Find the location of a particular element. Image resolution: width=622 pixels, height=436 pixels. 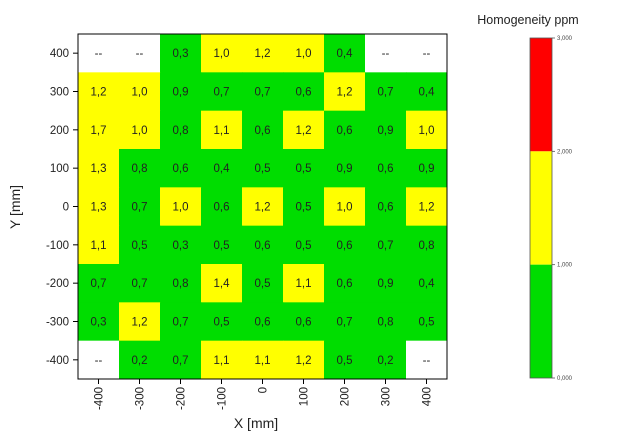

y-tick-label: 200 is located at coordinates (59, 131).